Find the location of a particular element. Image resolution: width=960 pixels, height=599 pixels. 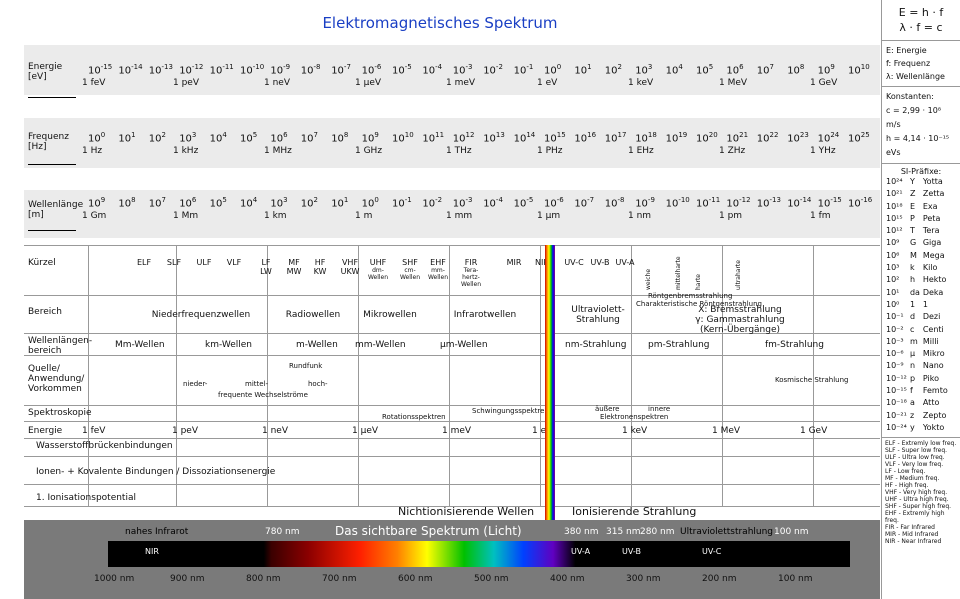

si-prefix-cell: Tera is located at coordinates (931, 231).